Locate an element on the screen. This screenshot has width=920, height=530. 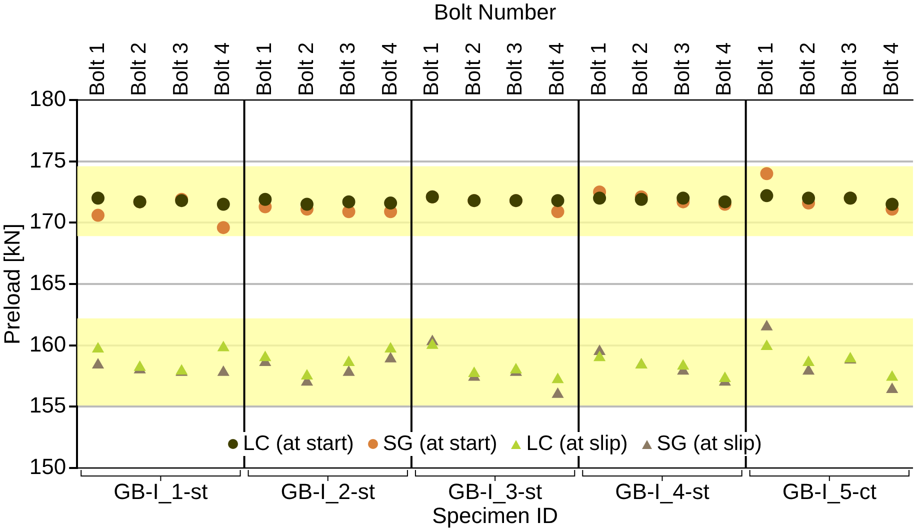
y-tick-label: 155 is located at coordinates (47, 405).